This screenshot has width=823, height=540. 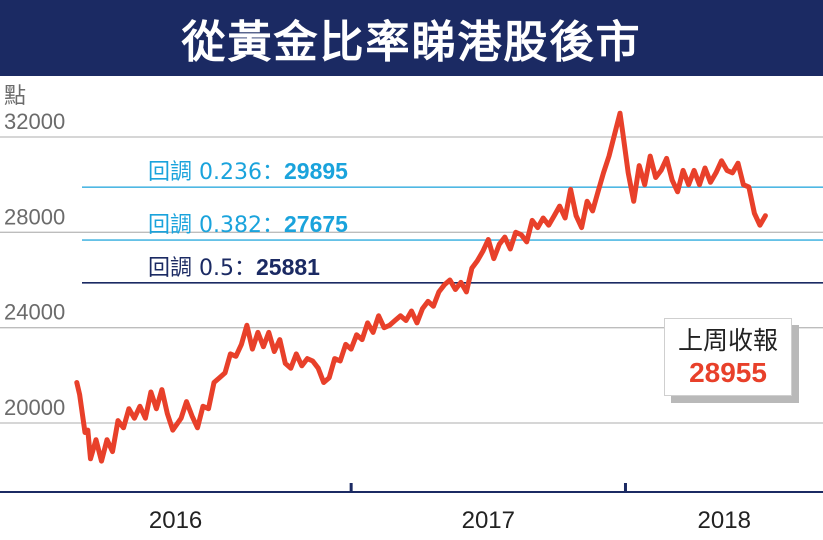 What do you see at coordinates (34, 312) in the screenshot?
I see `y-tick-24000: 24000` at bounding box center [34, 312].